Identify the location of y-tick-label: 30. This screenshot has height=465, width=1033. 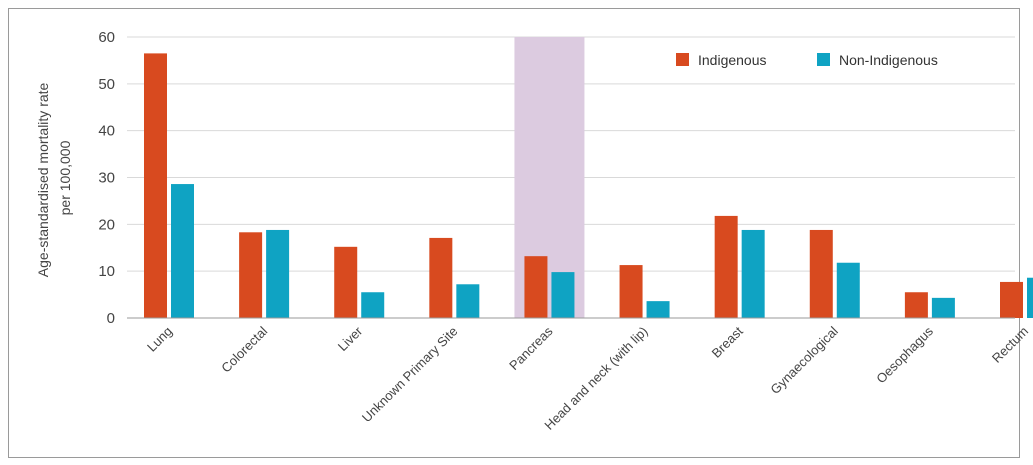
(106, 178).